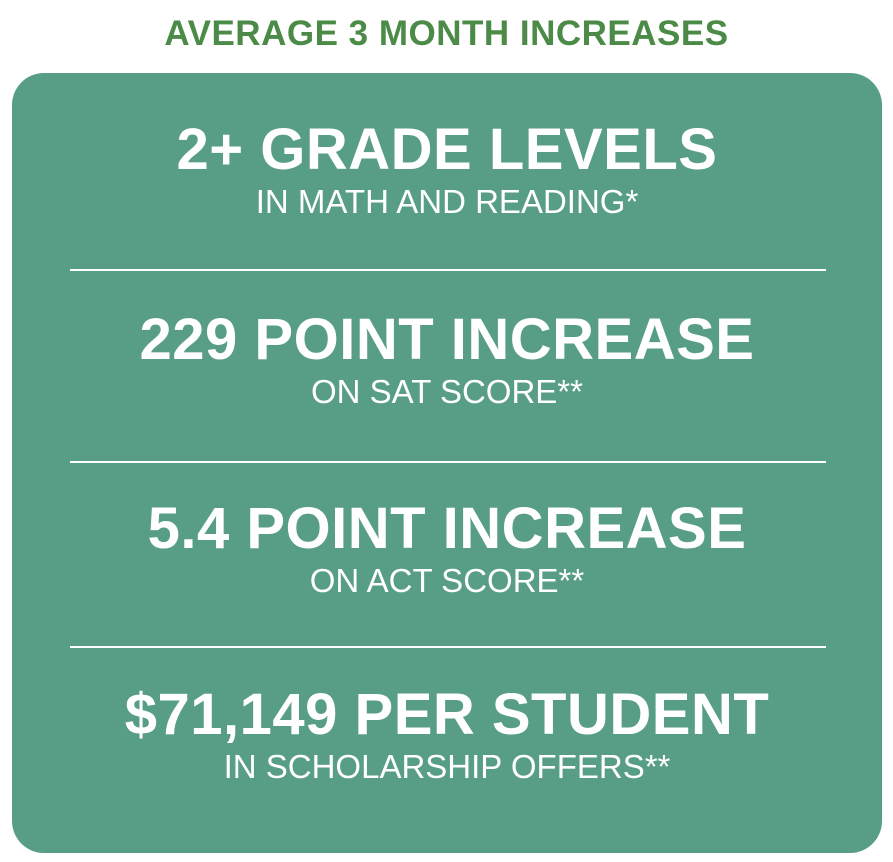 Image resolution: width=893 pixels, height=862 pixels. Describe the element at coordinates (447, 201) in the screenshot. I see `stat-subtitle: IN MATH AND READING*` at that location.